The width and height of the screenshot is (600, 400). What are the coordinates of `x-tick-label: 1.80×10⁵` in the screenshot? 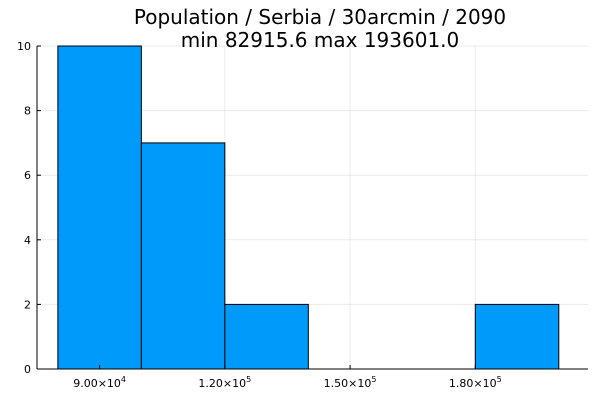 It's located at (475, 382).